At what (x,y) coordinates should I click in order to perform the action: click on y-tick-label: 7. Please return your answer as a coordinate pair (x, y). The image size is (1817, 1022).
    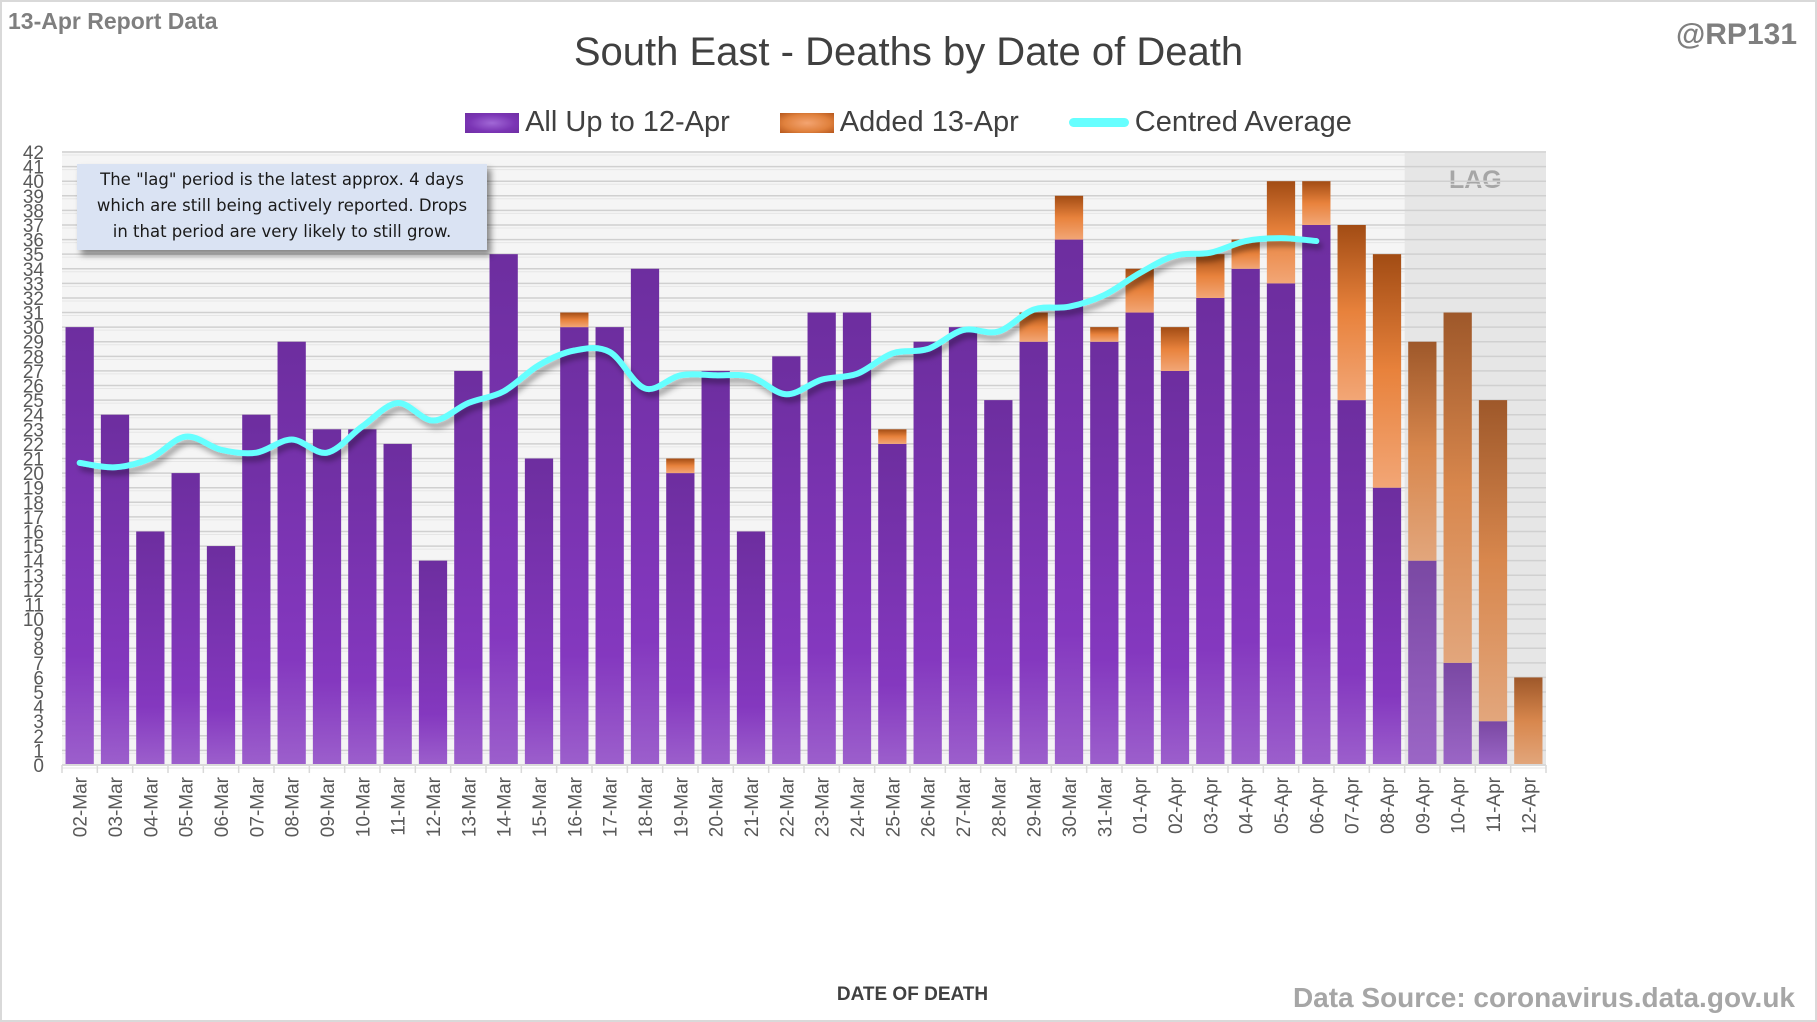
    Looking at the image, I should click on (38, 664).